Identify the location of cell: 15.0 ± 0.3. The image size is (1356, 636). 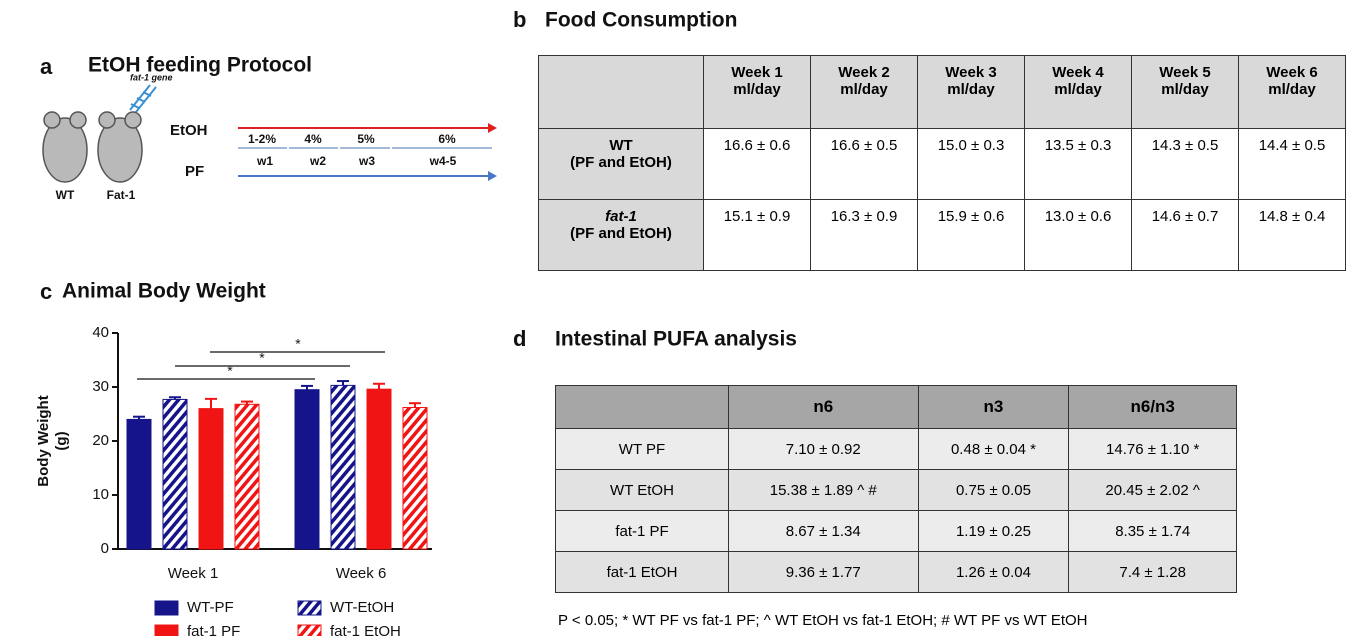
(971, 164).